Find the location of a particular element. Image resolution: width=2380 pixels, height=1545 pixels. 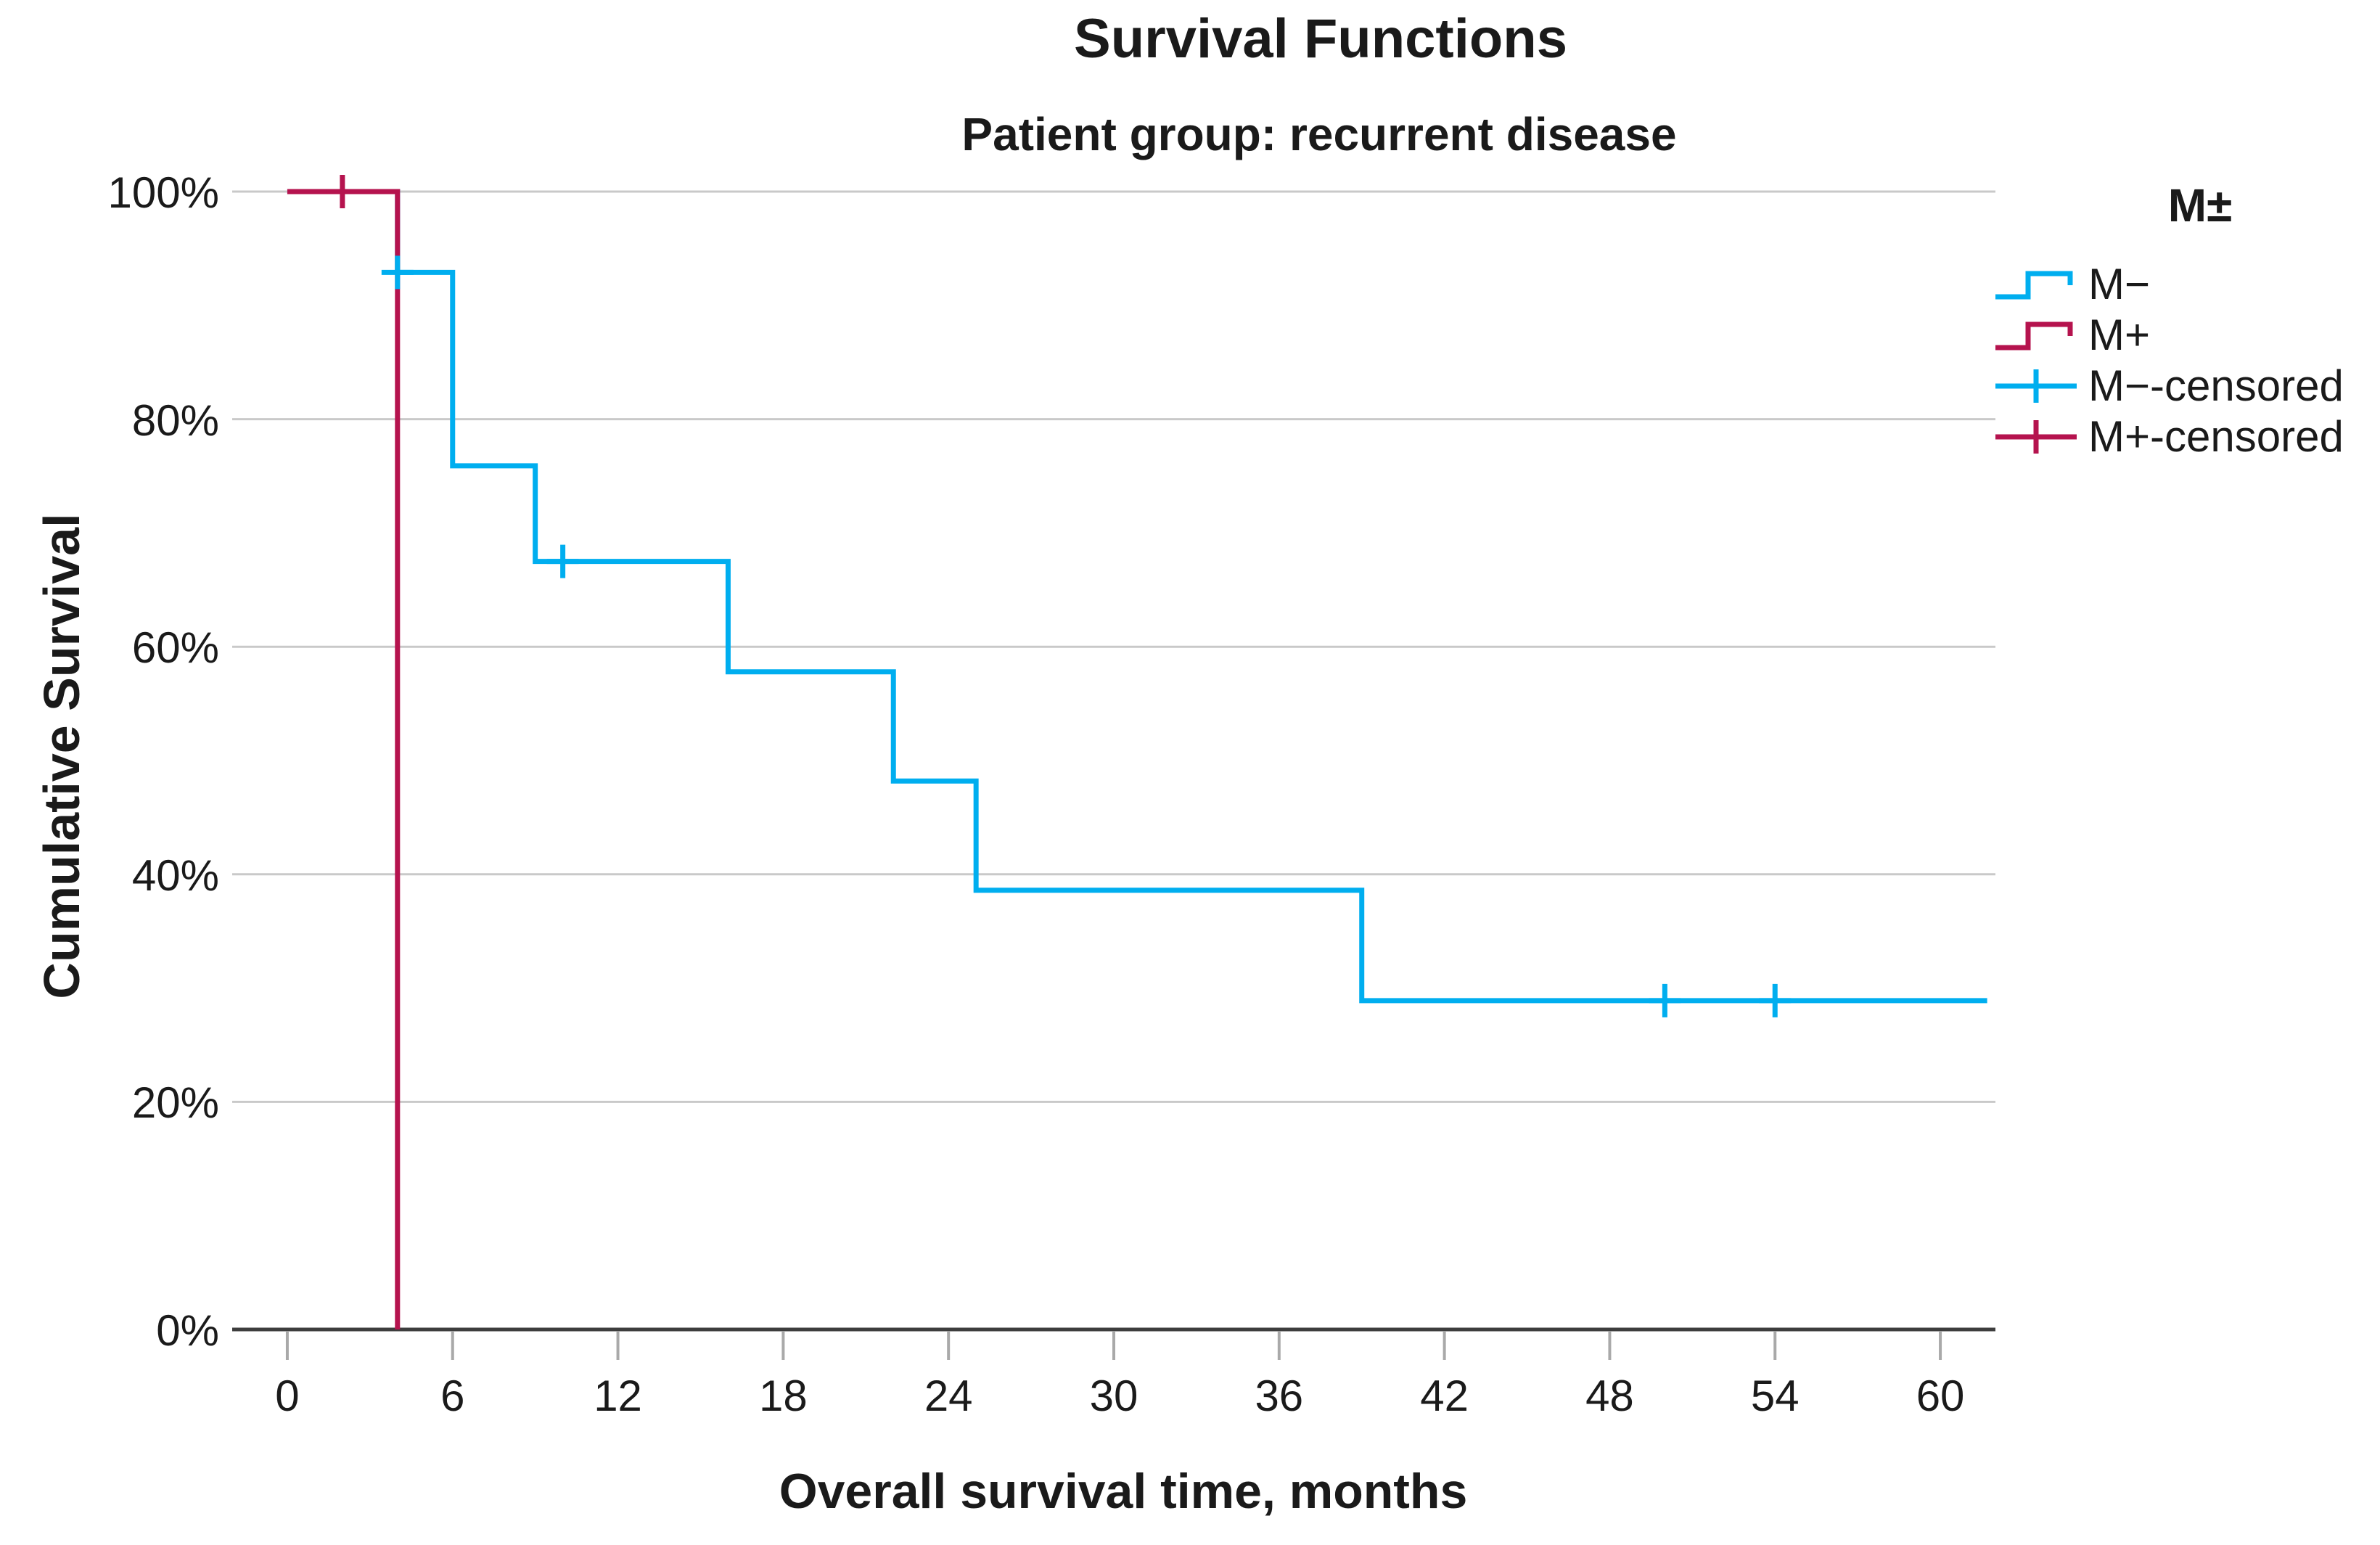

legend-item-label: M− is located at coordinates (2119, 284).